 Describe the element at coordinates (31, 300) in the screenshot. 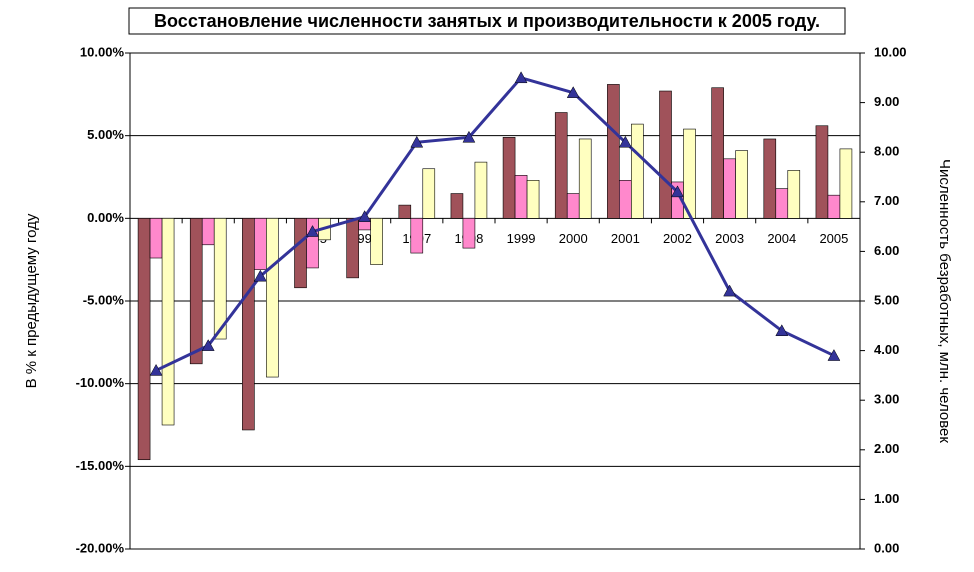

I see `y-axis-label: В % к предыдущему году` at that location.